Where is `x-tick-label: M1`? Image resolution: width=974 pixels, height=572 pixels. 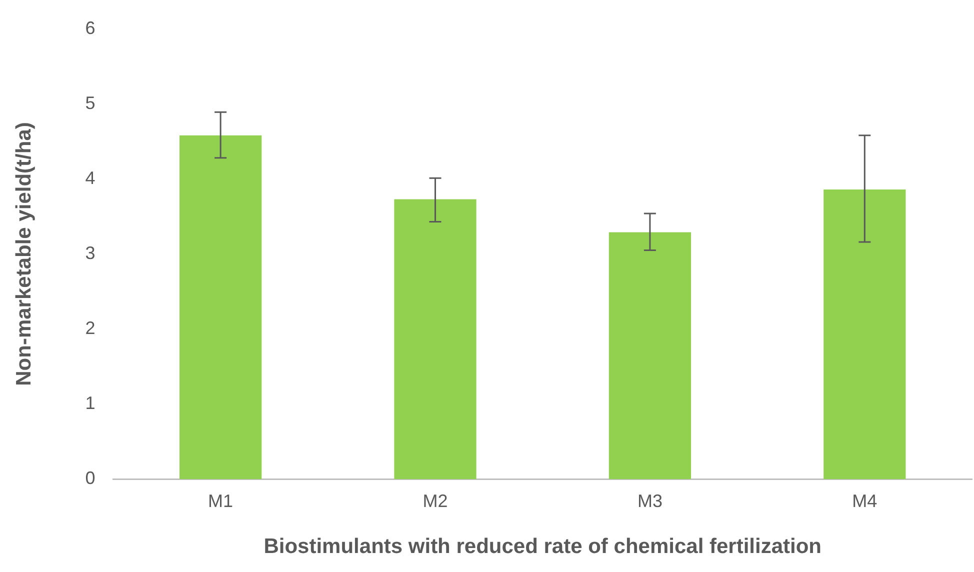
x-tick-label: M1 is located at coordinates (221, 500).